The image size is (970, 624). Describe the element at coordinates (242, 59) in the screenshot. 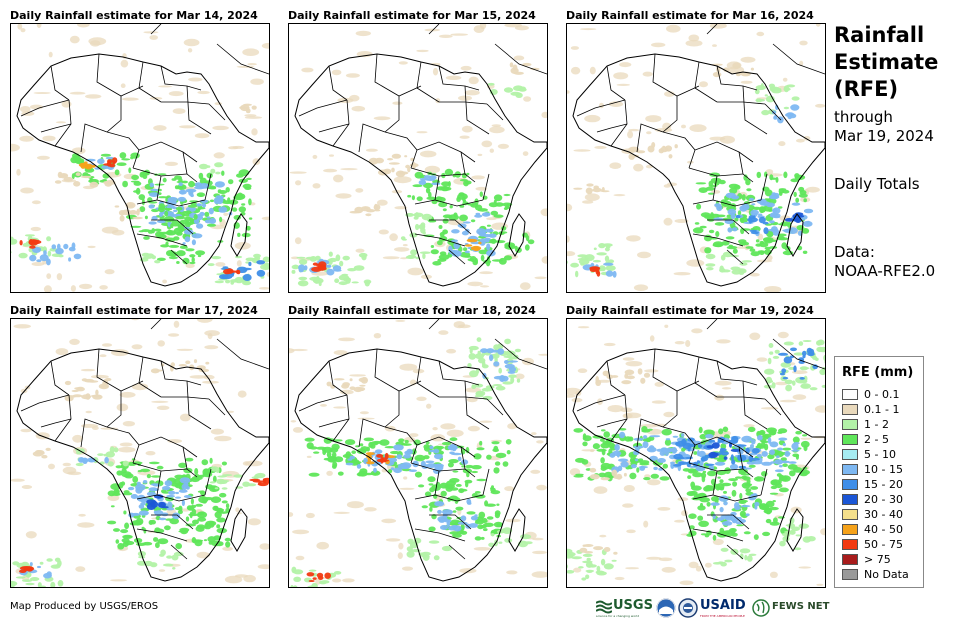

I see `arabia-outline` at that location.